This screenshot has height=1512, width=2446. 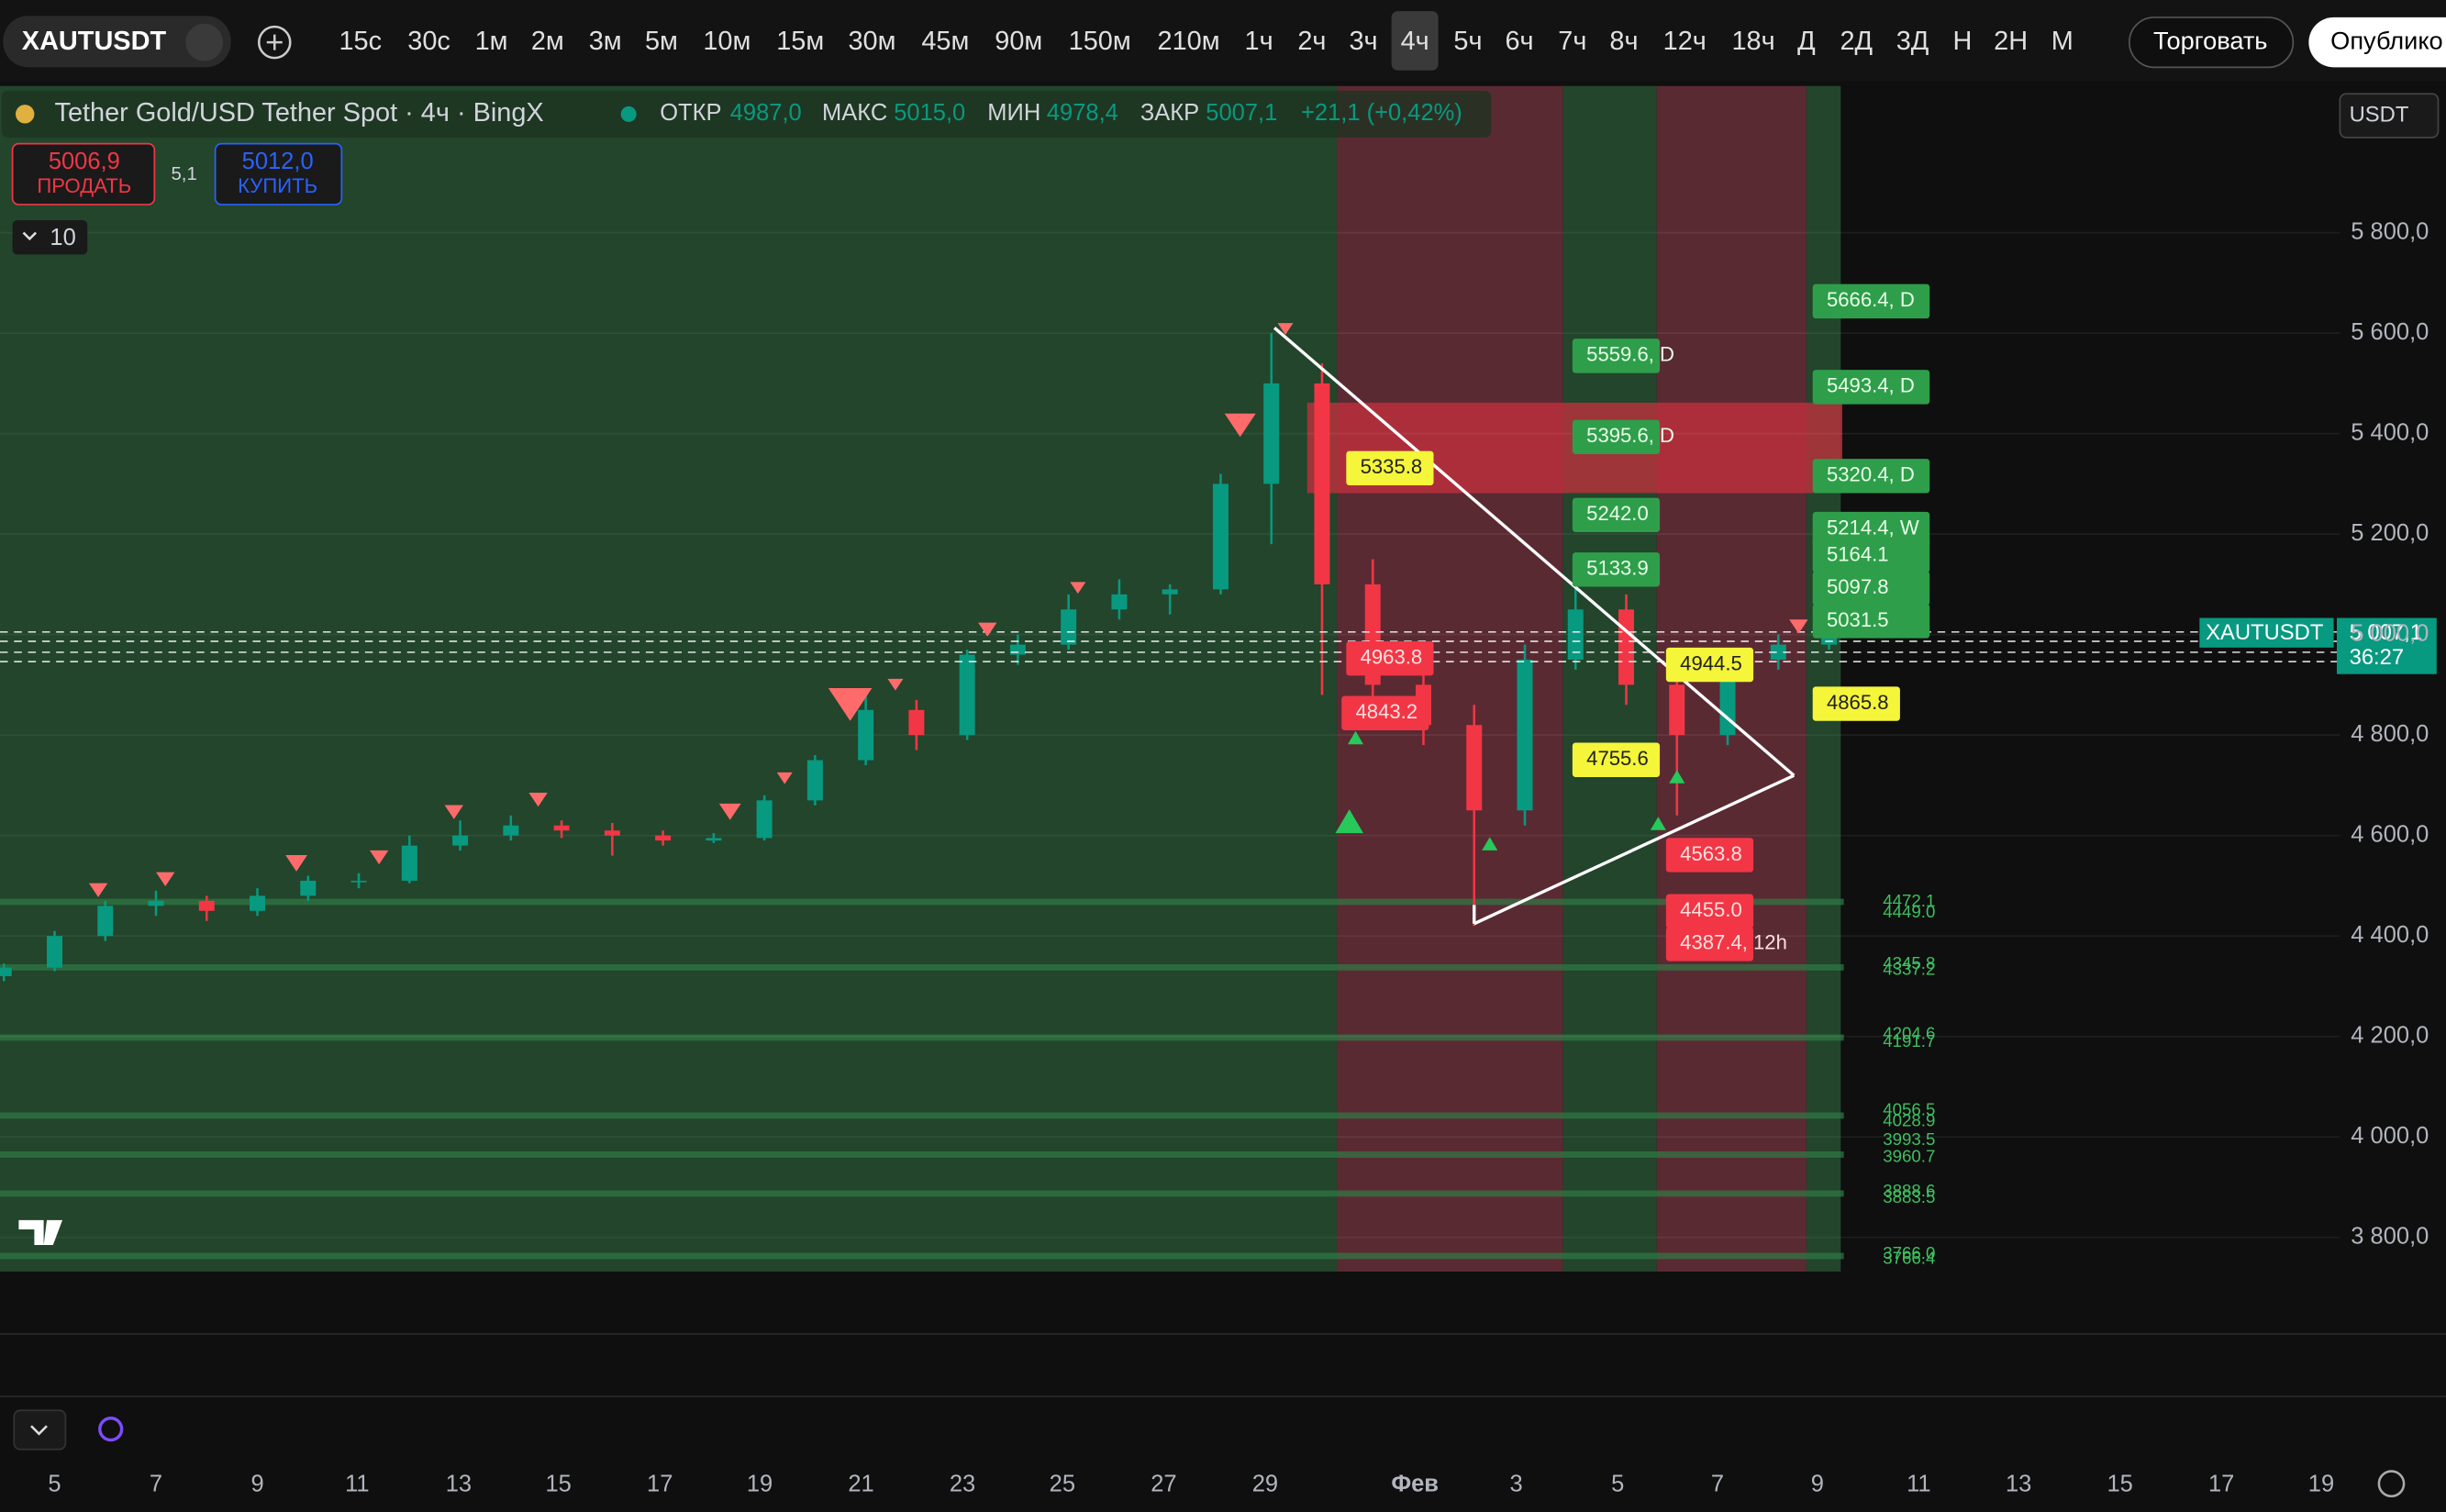 What do you see at coordinates (1711, 663) in the screenshot?
I see `yellow-label: 4944.5` at bounding box center [1711, 663].